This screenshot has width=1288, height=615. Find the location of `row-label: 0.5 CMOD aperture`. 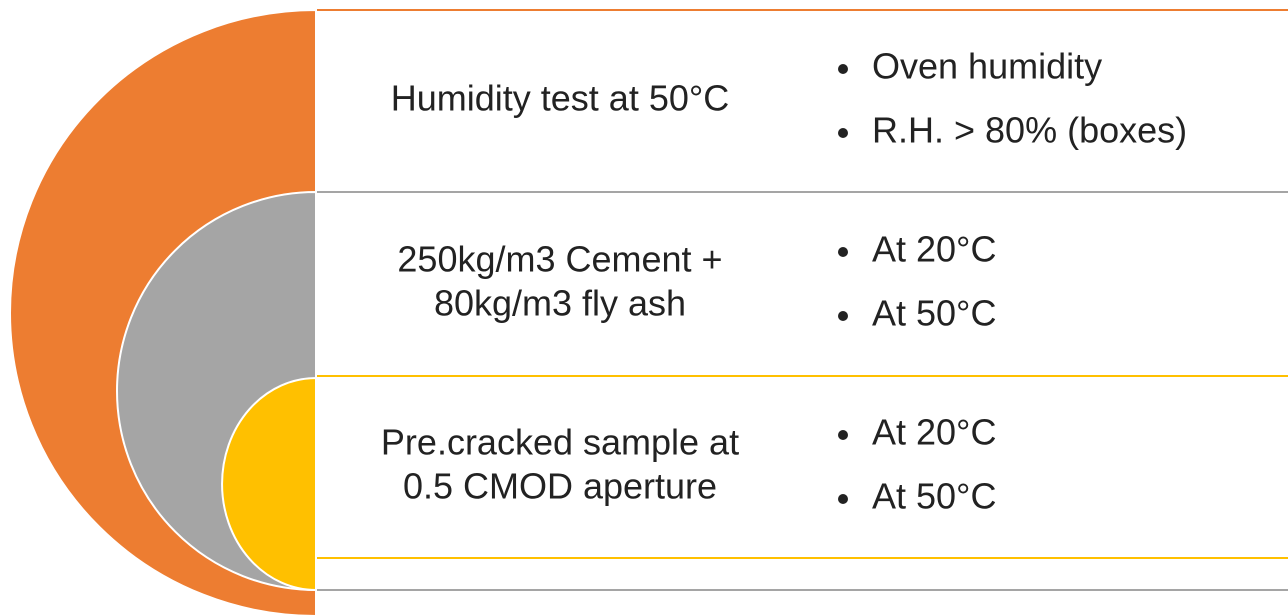

row-label: 0.5 CMOD aperture is located at coordinates (560, 486).